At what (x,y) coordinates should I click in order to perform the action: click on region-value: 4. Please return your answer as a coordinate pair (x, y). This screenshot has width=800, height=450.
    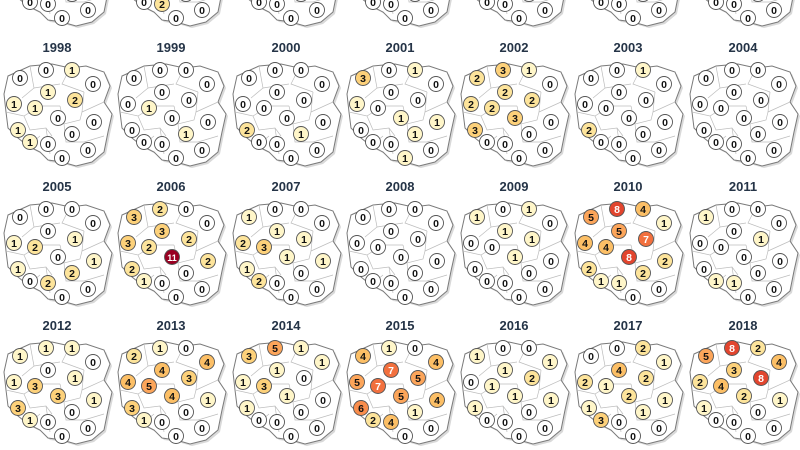
    Looking at the image, I should click on (606, 248).